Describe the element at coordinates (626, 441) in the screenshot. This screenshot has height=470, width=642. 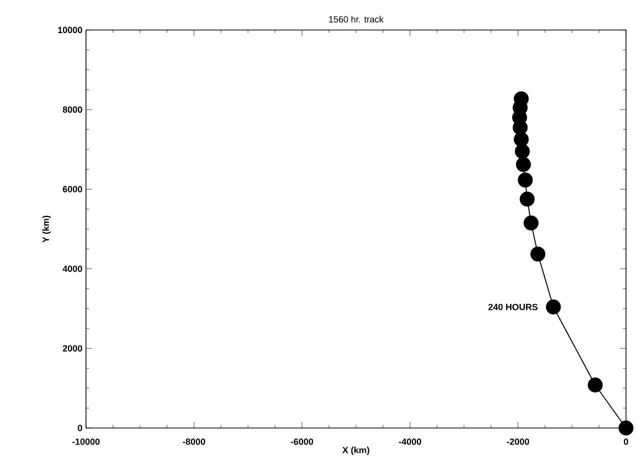
I see `x-tick-label: 0` at that location.